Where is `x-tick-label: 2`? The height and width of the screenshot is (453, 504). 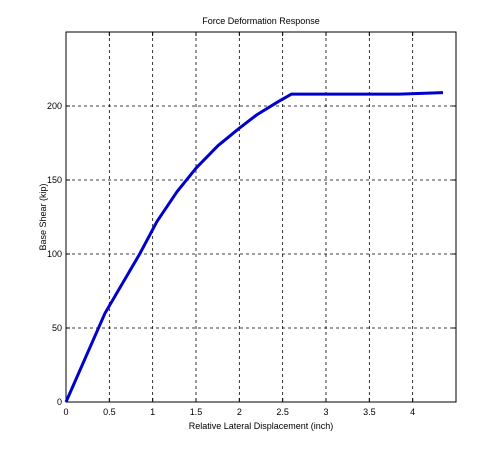 x-tick-label: 2 is located at coordinates (239, 412).